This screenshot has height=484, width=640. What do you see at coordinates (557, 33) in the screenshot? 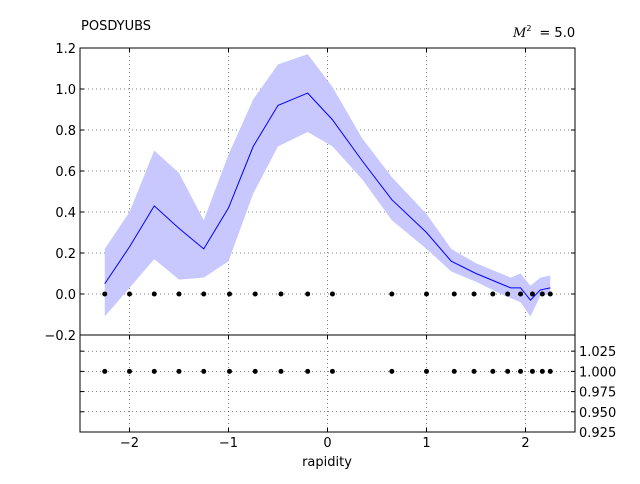
I see `annotation-value: = 5.0` at bounding box center [557, 33].